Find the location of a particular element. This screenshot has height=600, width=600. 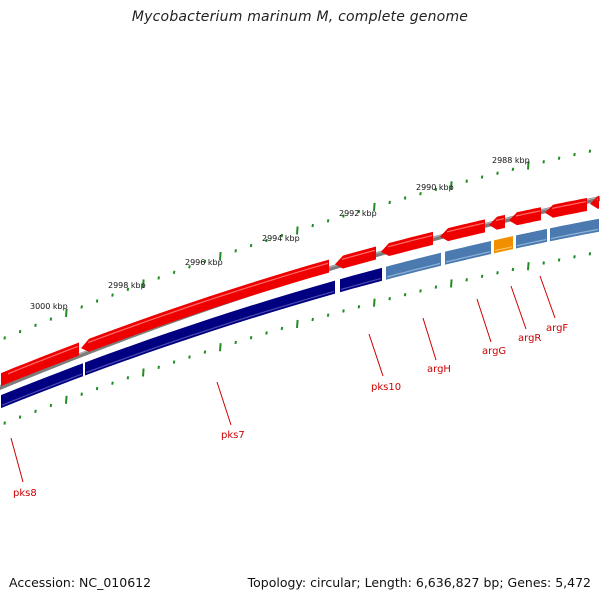

leader-line-argH is located at coordinates (429, 339).